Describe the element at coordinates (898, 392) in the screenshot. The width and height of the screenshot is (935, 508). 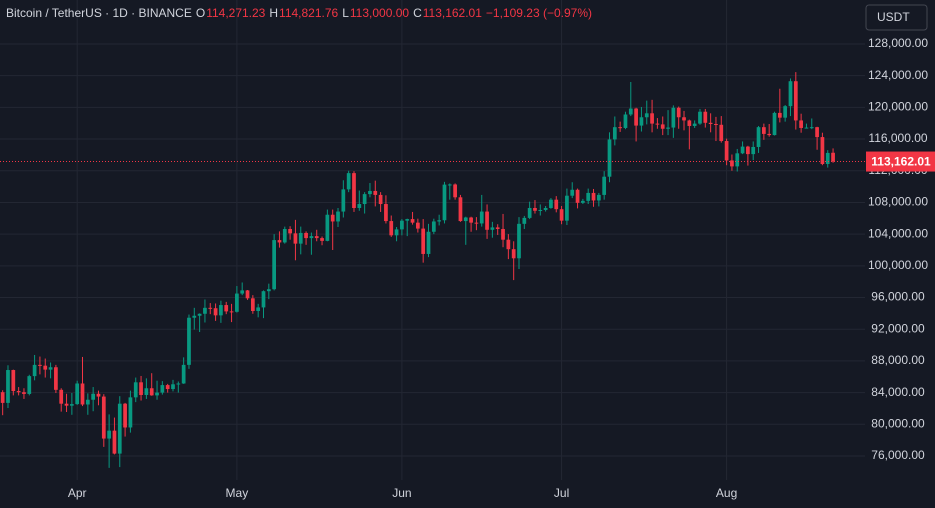
I see `y-tick-label: 84,000.00` at that location.